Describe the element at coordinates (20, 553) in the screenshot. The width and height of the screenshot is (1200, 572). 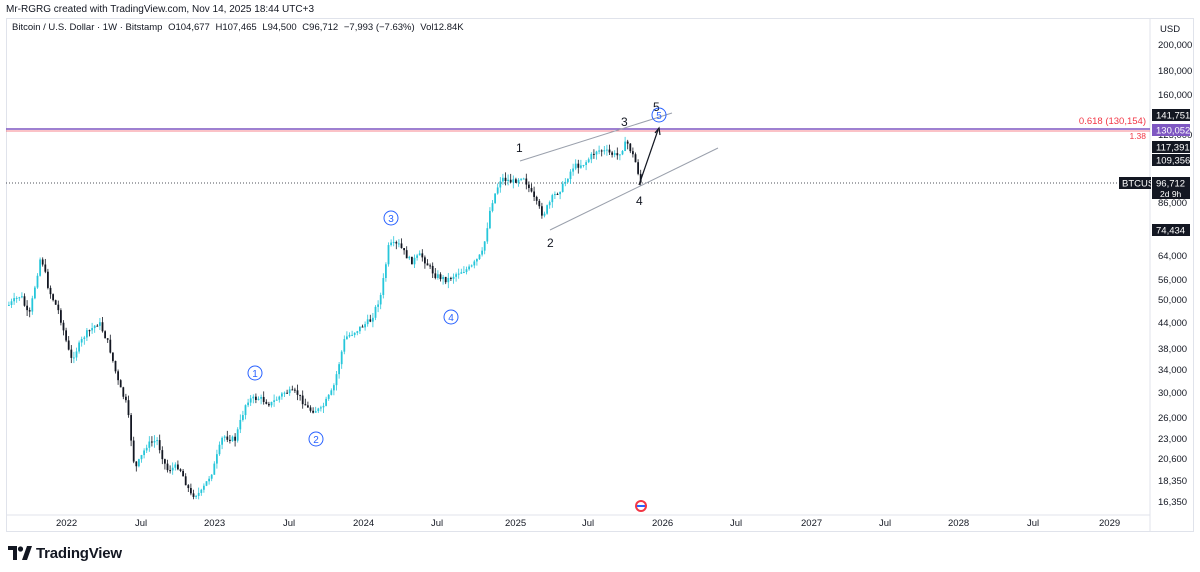
I see `tradingview-logo-icon` at that location.